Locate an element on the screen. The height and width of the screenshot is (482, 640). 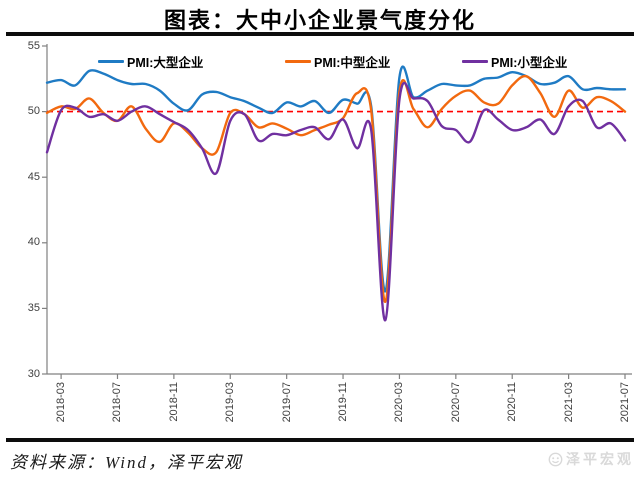
legend-item-medium: PMI:中型企业 is located at coordinates (338, 62).